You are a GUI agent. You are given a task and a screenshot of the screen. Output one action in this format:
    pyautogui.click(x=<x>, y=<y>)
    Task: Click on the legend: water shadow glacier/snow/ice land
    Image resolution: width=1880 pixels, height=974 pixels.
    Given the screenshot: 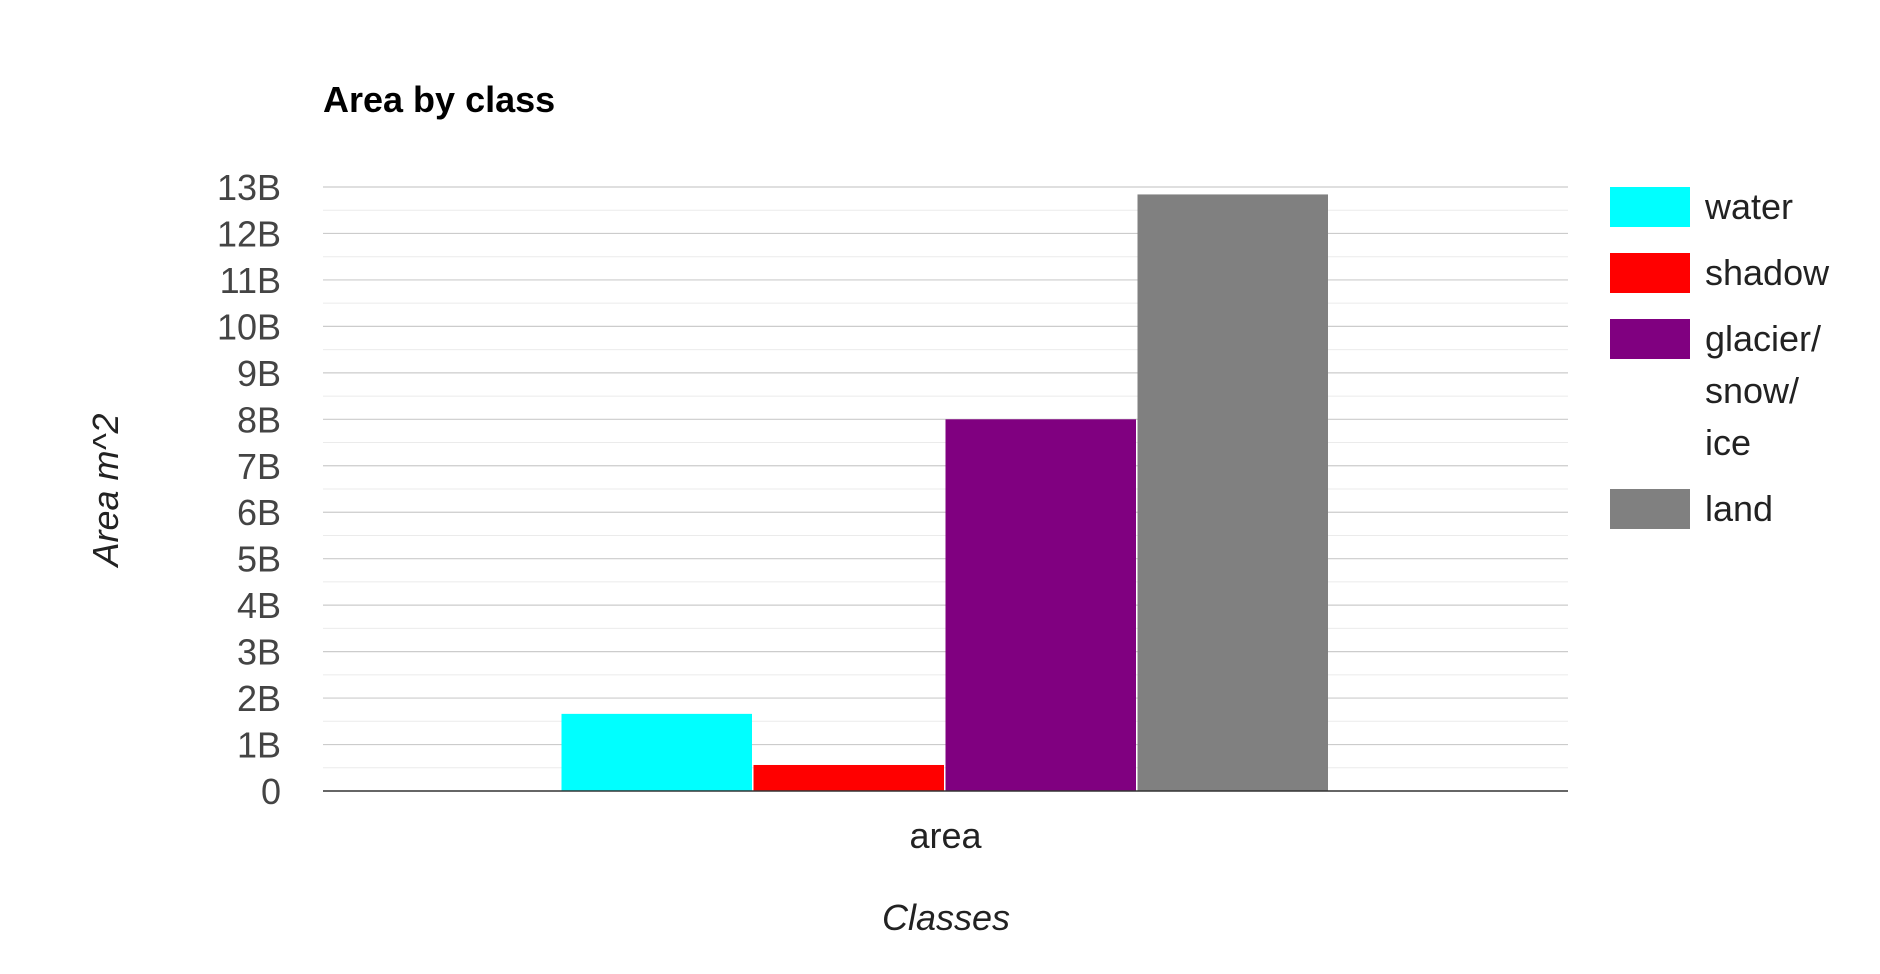 What is the action you would take?
    pyautogui.click(x=1720, y=357)
    